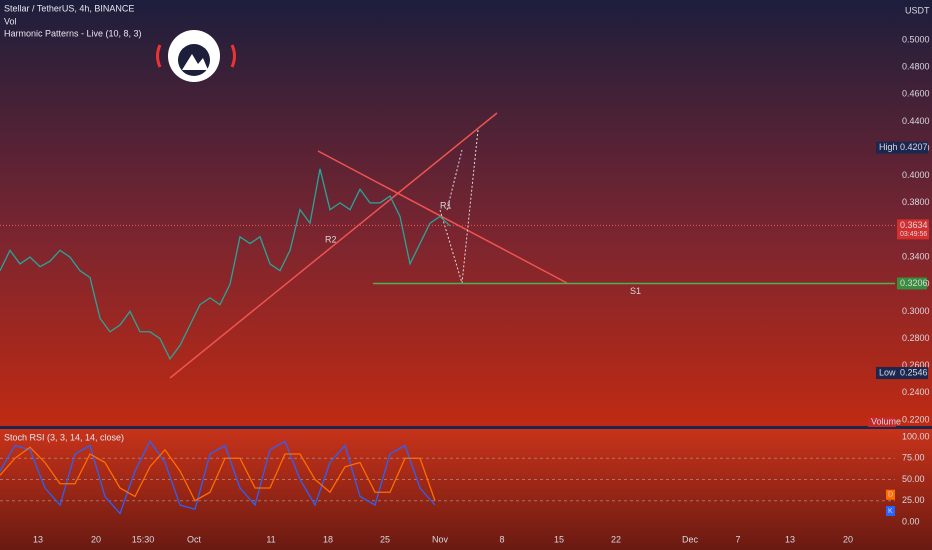  What do you see at coordinates (270, 539) in the screenshot?
I see `x-tick-label: 11` at bounding box center [270, 539].